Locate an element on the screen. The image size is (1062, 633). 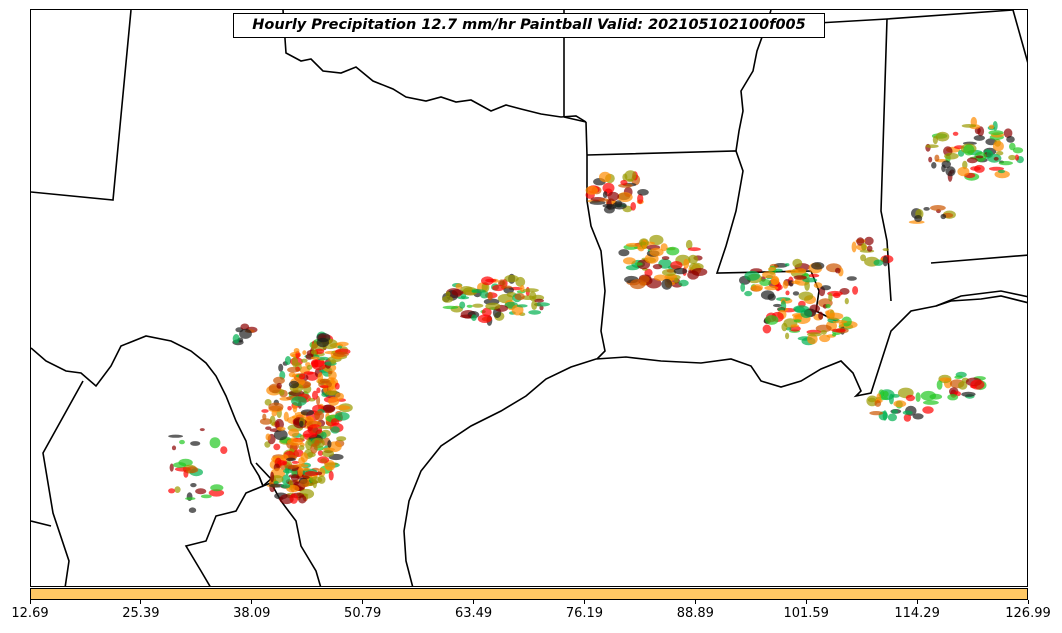
alabama-georgia-line is located at coordinates (1019, 36).